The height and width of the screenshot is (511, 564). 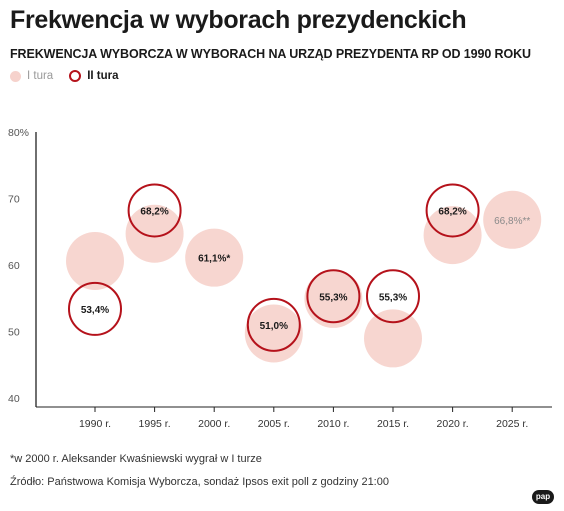 I want to click on pap-logo: pap, so click(x=543, y=497).